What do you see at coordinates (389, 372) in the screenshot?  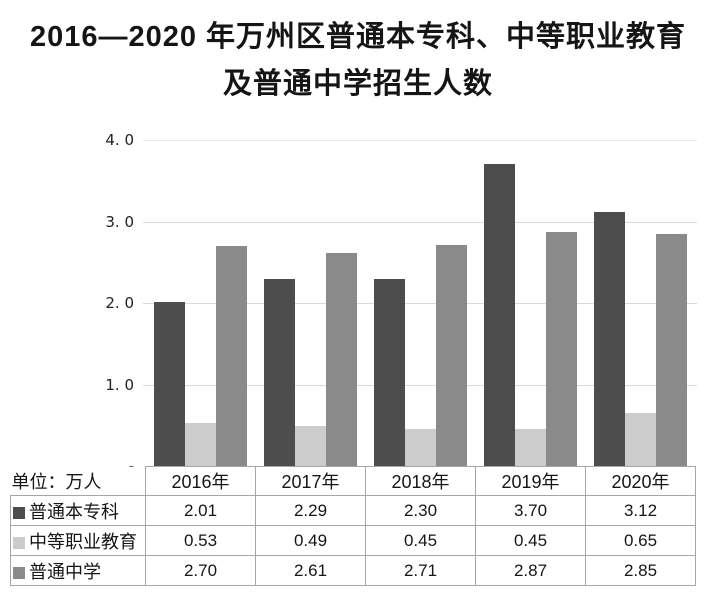 I see `bar-2018-series1` at bounding box center [389, 372].